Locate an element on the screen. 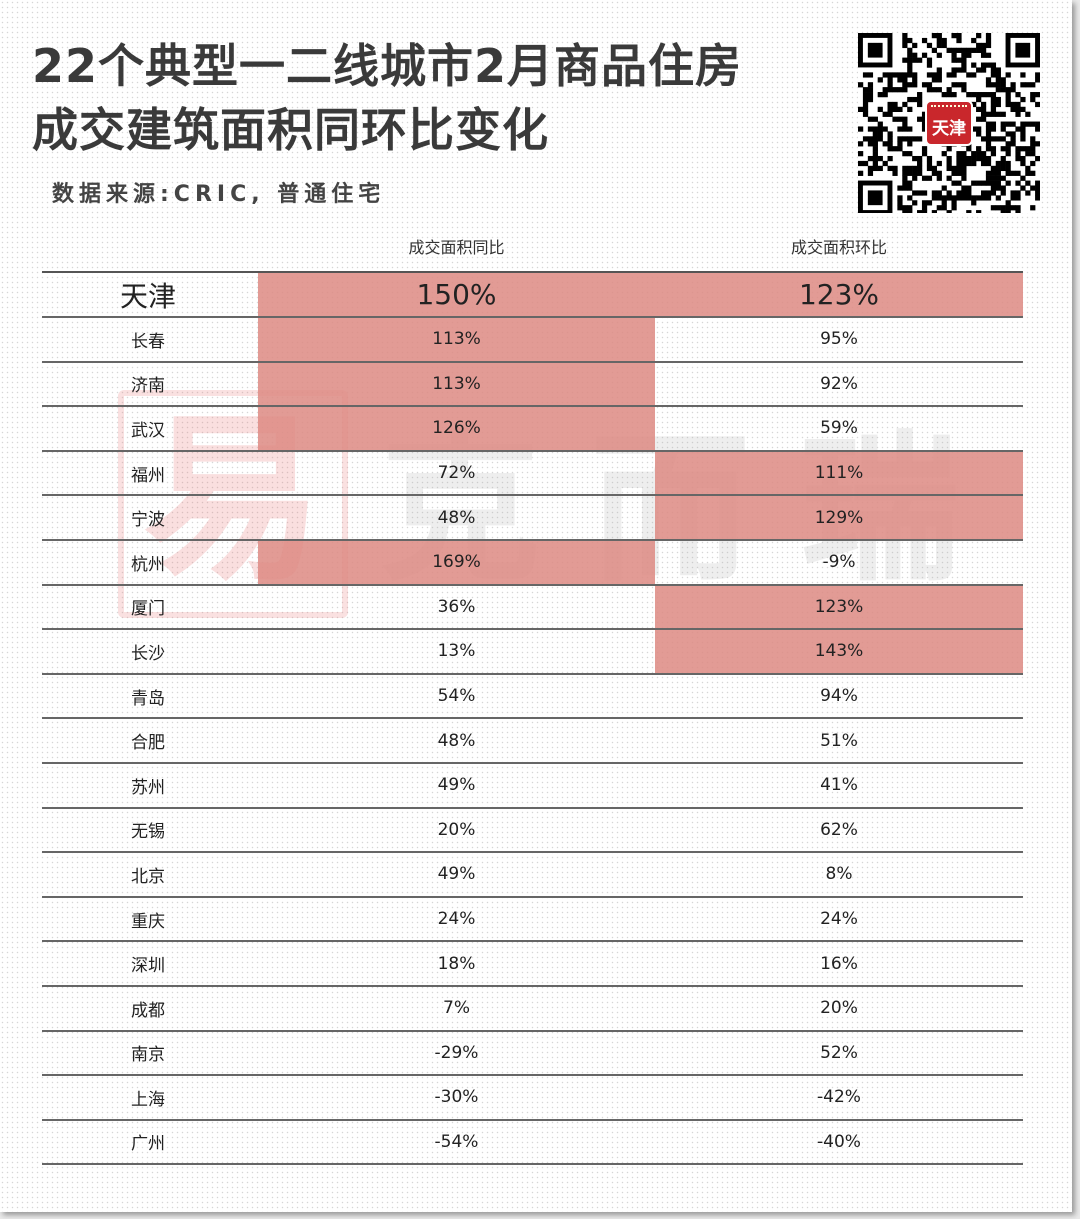 The width and height of the screenshot is (1080, 1219). table-row: 深圳 18% 16% is located at coordinates (532, 964).